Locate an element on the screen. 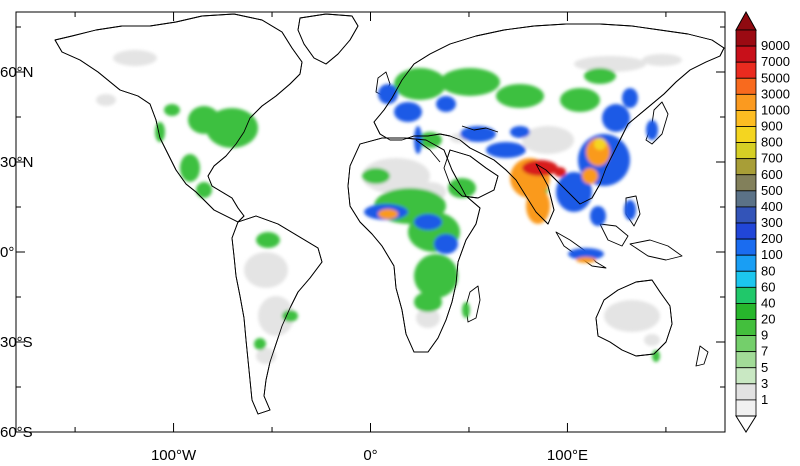 This screenshot has width=800, height=466. colorbar-level-label: 7000 is located at coordinates (775, 61).